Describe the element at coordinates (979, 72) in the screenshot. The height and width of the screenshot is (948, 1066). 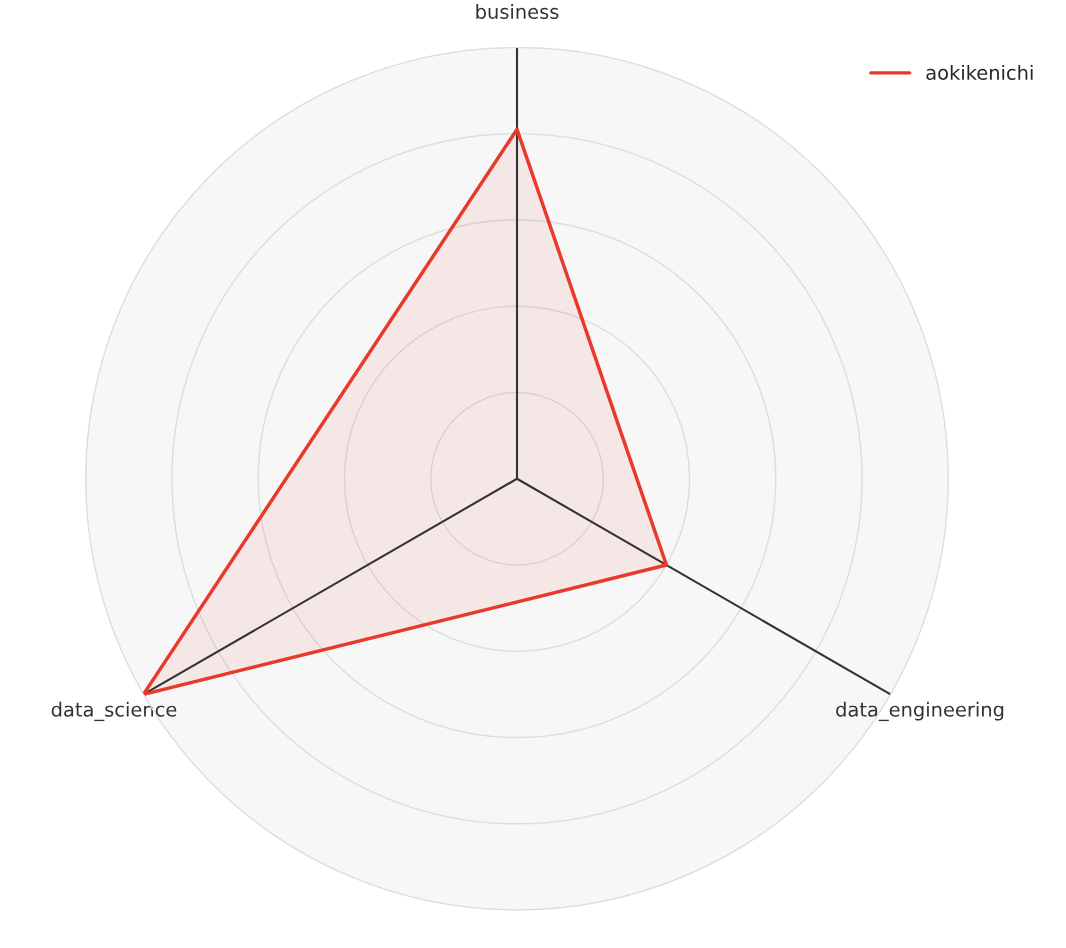
I see `legend-label: aokikenichi` at that location.